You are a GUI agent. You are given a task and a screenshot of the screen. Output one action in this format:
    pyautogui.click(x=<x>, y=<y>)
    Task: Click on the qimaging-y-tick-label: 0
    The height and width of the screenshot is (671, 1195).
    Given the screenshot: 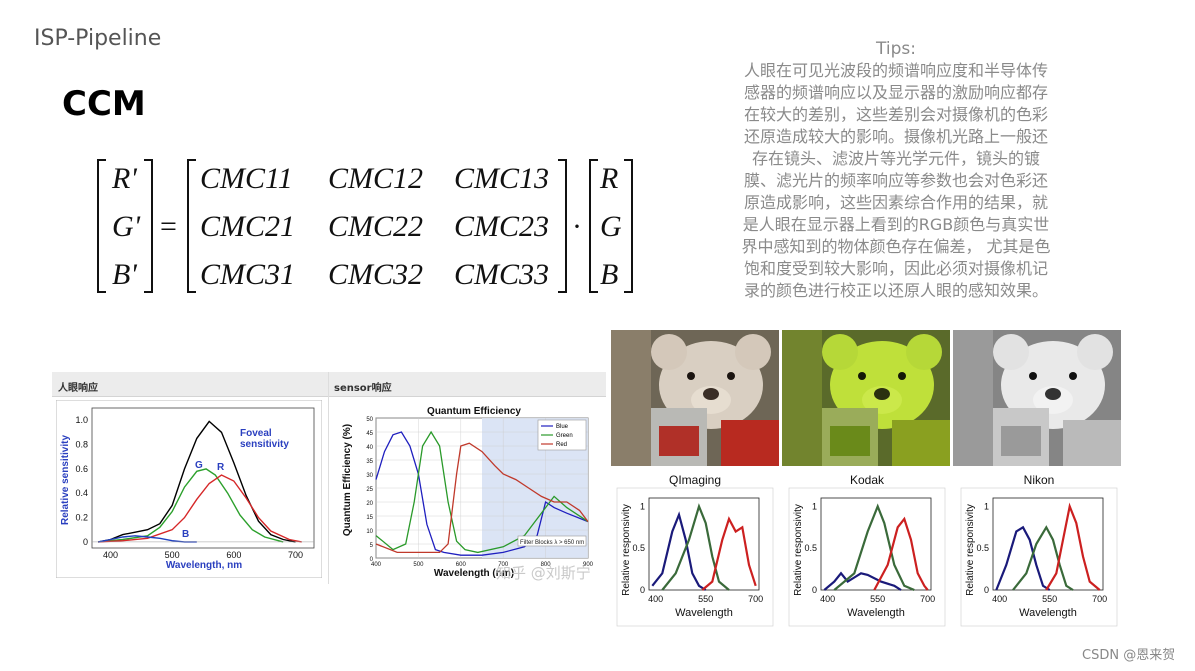 What is the action you would take?
    pyautogui.click(x=642, y=590)
    